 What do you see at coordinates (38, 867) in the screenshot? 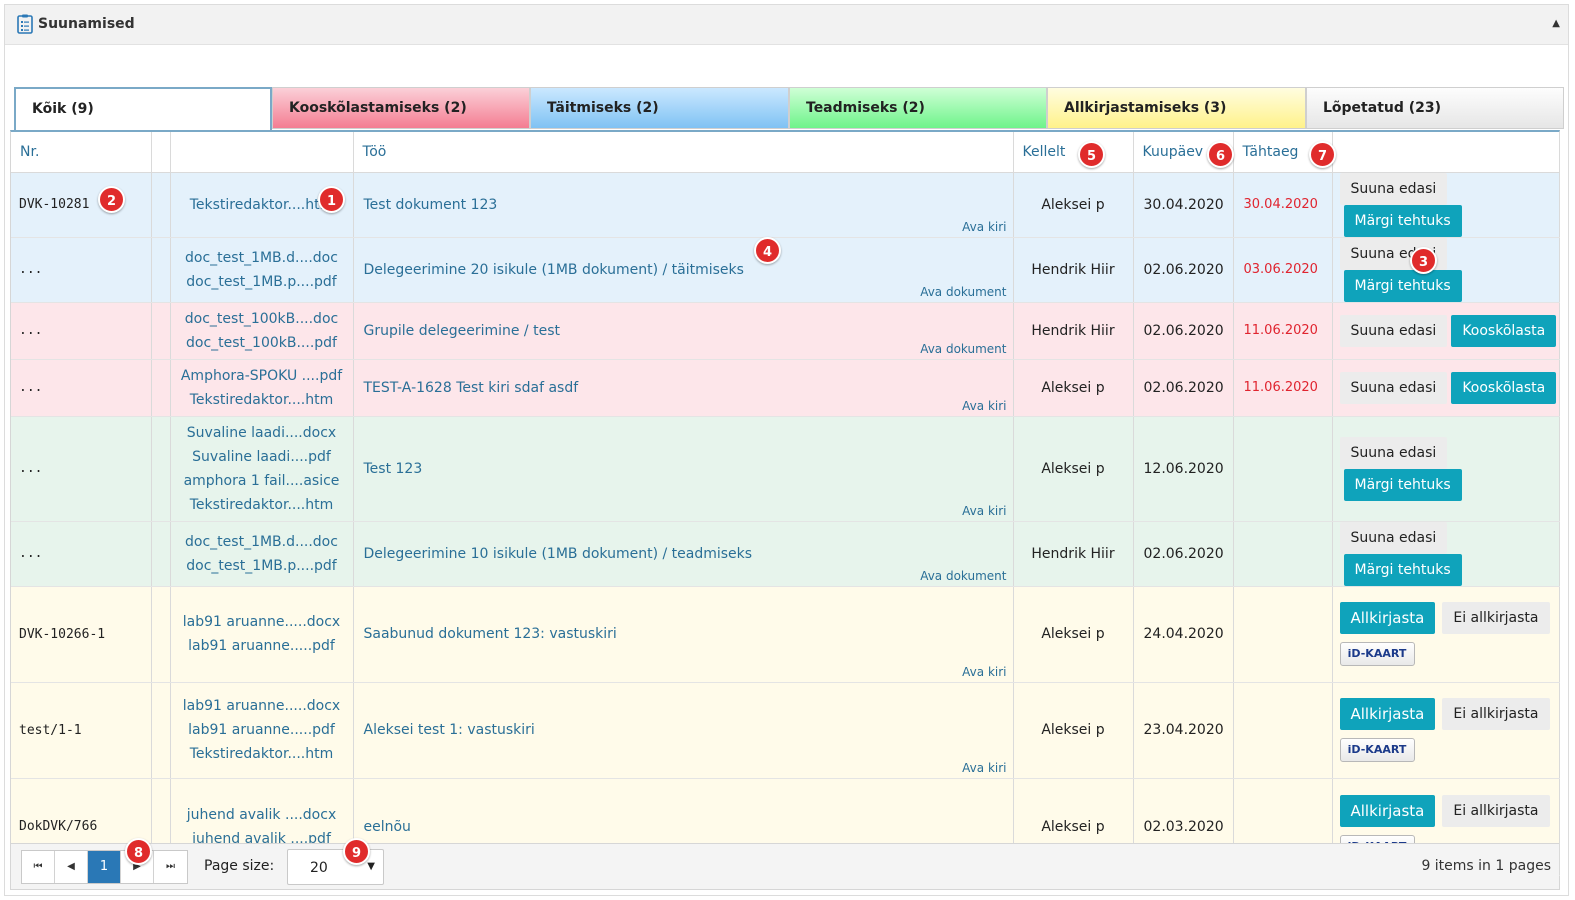
I see `first-page-icon: ⏮` at bounding box center [38, 867].